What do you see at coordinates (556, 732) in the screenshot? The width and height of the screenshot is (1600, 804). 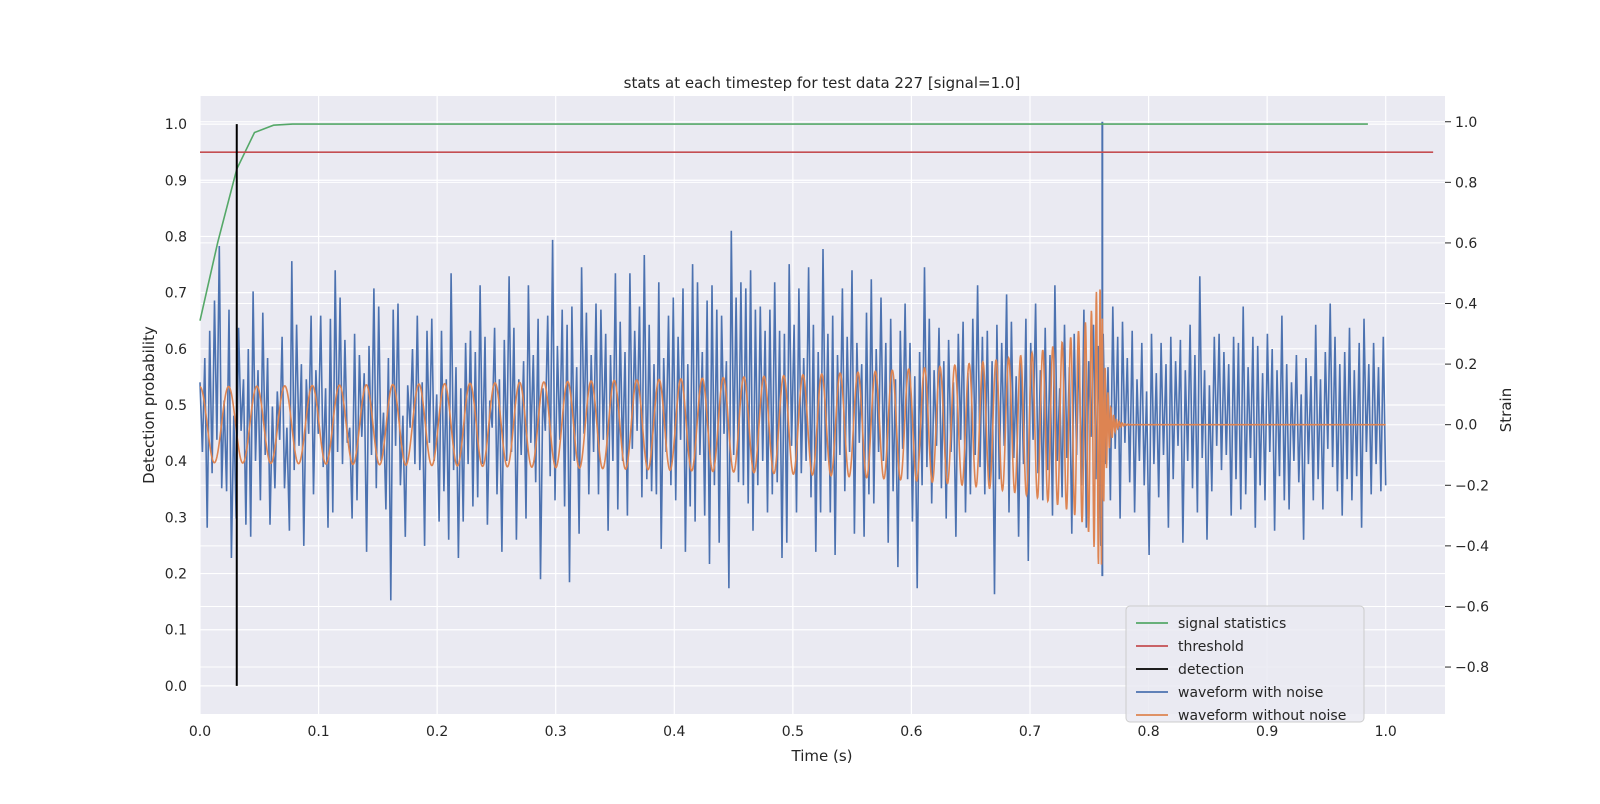 I see `x-tick-label: 0.3` at bounding box center [556, 732].